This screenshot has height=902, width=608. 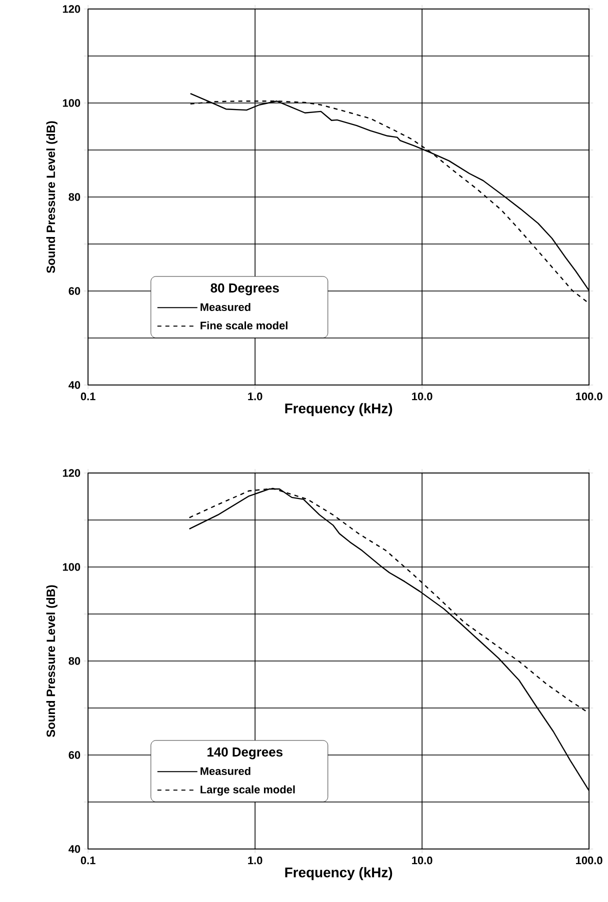 What do you see at coordinates (244, 325) in the screenshot?
I see `legend-label: Fine scale model` at bounding box center [244, 325].